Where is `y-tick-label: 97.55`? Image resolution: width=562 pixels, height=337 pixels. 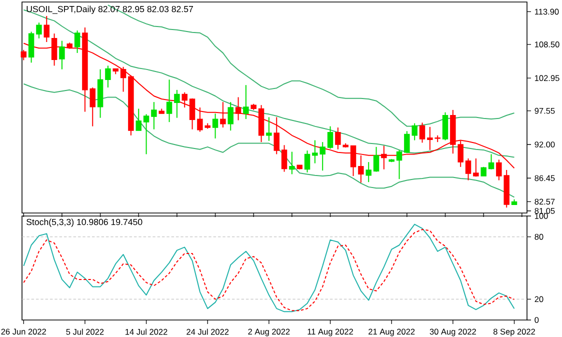 y-tick-label: 97.55 is located at coordinates (544, 111).